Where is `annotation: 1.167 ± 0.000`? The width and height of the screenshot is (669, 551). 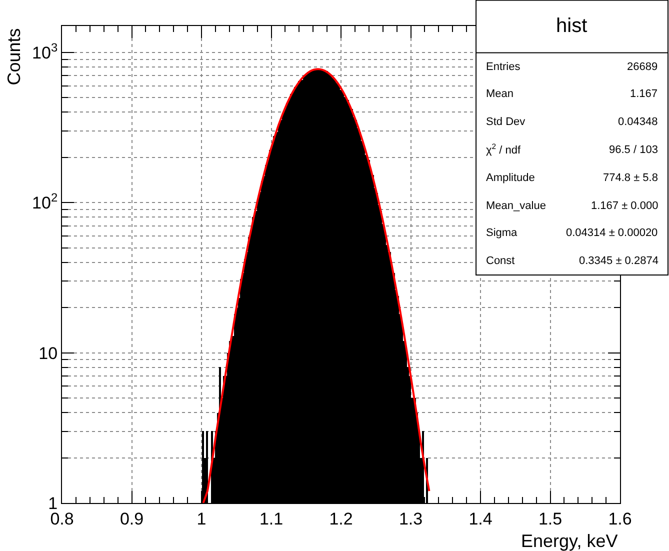
annotation: 1.167 ± 0.000 is located at coordinates (624, 206).